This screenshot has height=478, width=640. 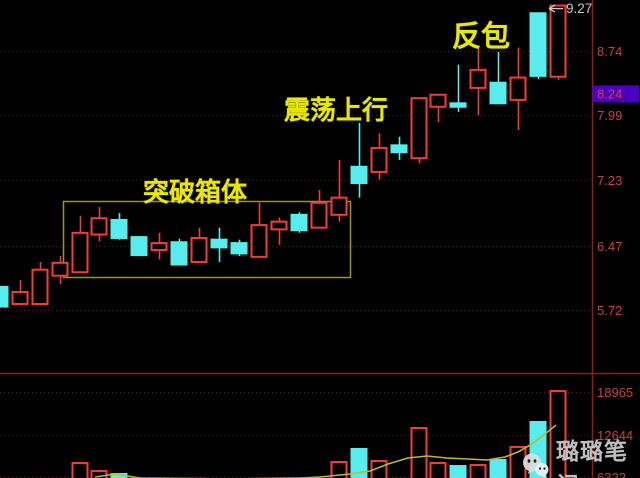 I want to click on watermark-text: 璐璐笔记, so click(x=592, y=458).